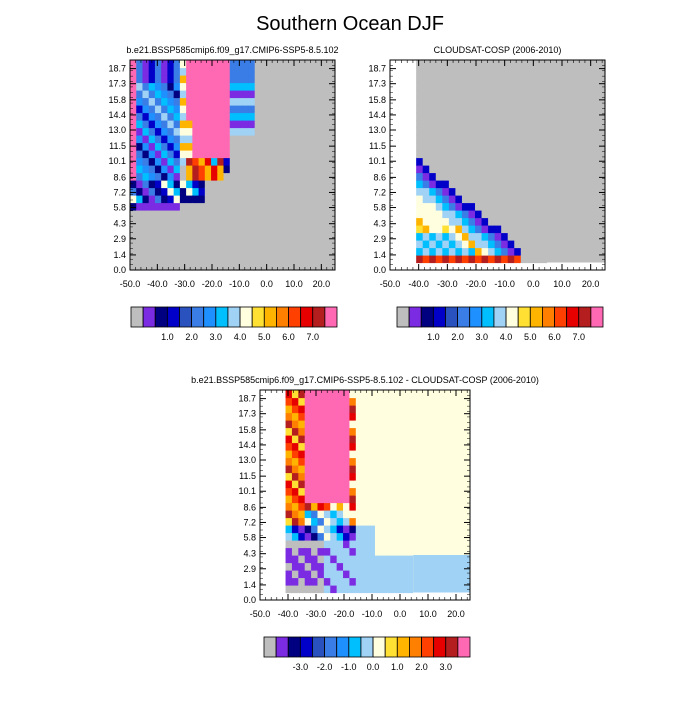 The width and height of the screenshot is (700, 705). I want to click on x-tick-label: -20.0, so click(212, 284).